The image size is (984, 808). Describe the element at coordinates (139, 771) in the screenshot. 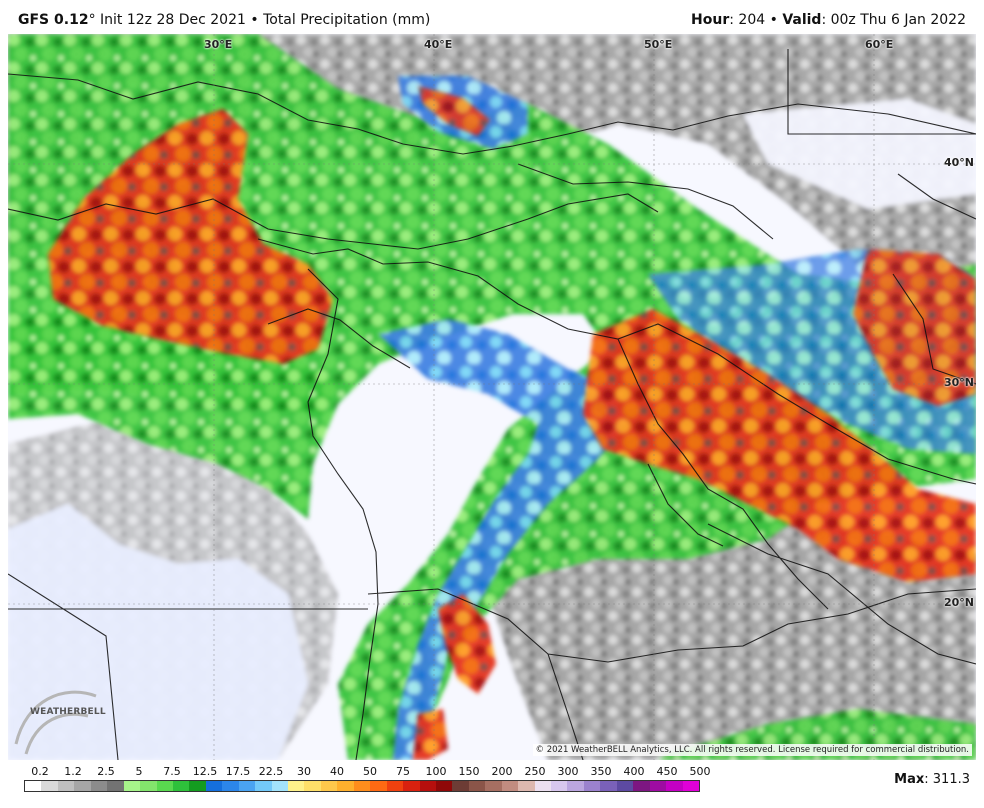

I see `legend-label: 5` at that location.